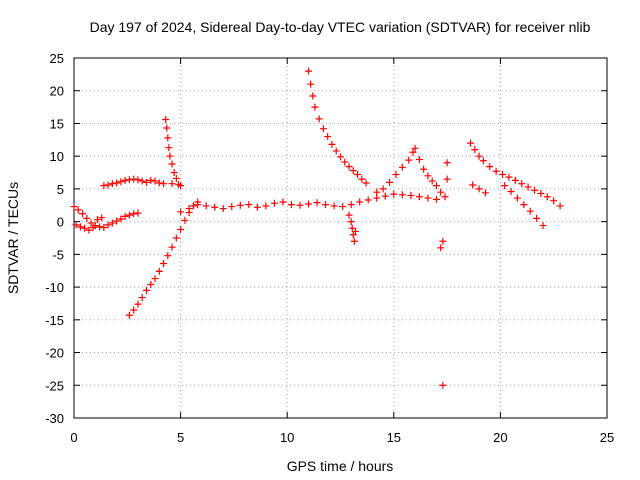 The width and height of the screenshot is (640, 480). What do you see at coordinates (57, 123) in the screenshot?
I see `y-tick-label: 15` at bounding box center [57, 123].